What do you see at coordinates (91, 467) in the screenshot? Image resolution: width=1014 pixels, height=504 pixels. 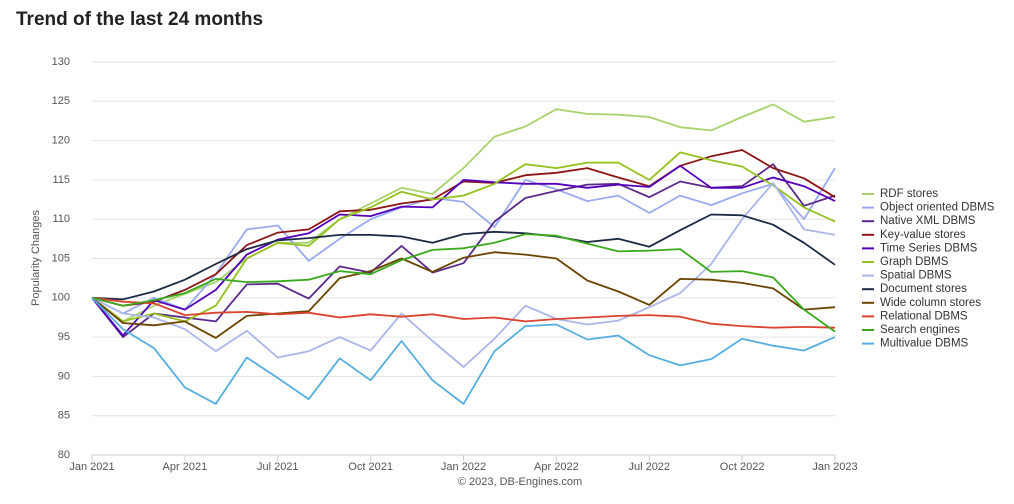 I see `x-tick-label: Jan 2021` at bounding box center [91, 467].